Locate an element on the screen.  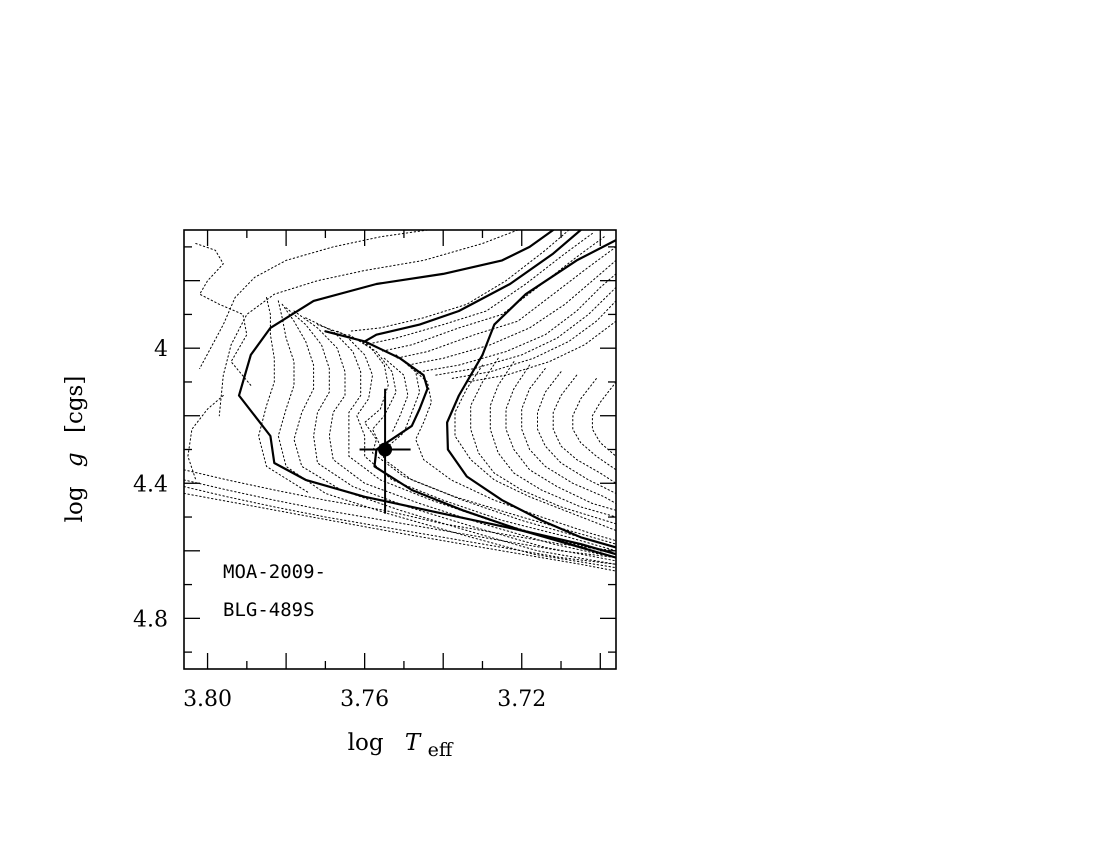
y-tick-label: 4 is located at coordinates (161, 349).